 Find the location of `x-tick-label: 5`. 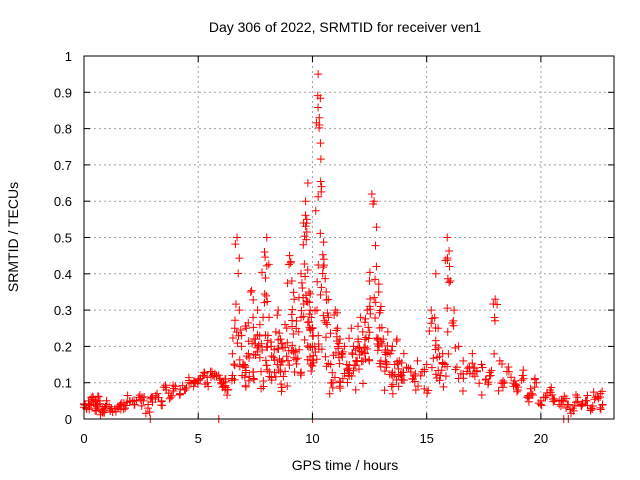

x-tick-label: 5 is located at coordinates (198, 438).